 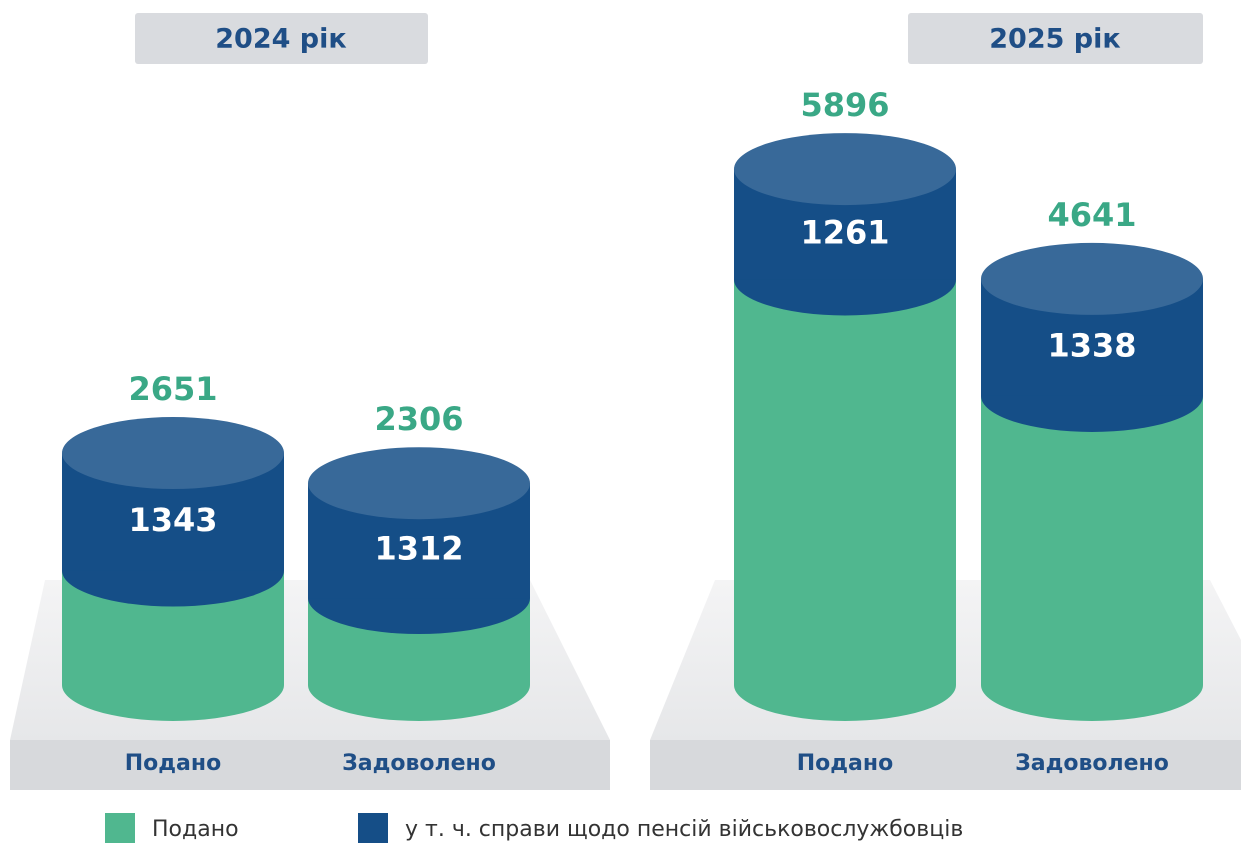 I want to click on subset-label: 1343, so click(x=172, y=520).